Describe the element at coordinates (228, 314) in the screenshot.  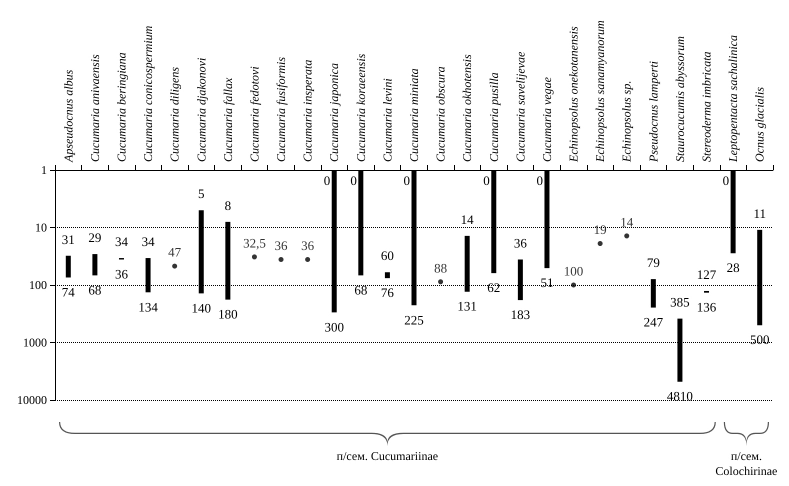
I see `annotation: 180` at that location.